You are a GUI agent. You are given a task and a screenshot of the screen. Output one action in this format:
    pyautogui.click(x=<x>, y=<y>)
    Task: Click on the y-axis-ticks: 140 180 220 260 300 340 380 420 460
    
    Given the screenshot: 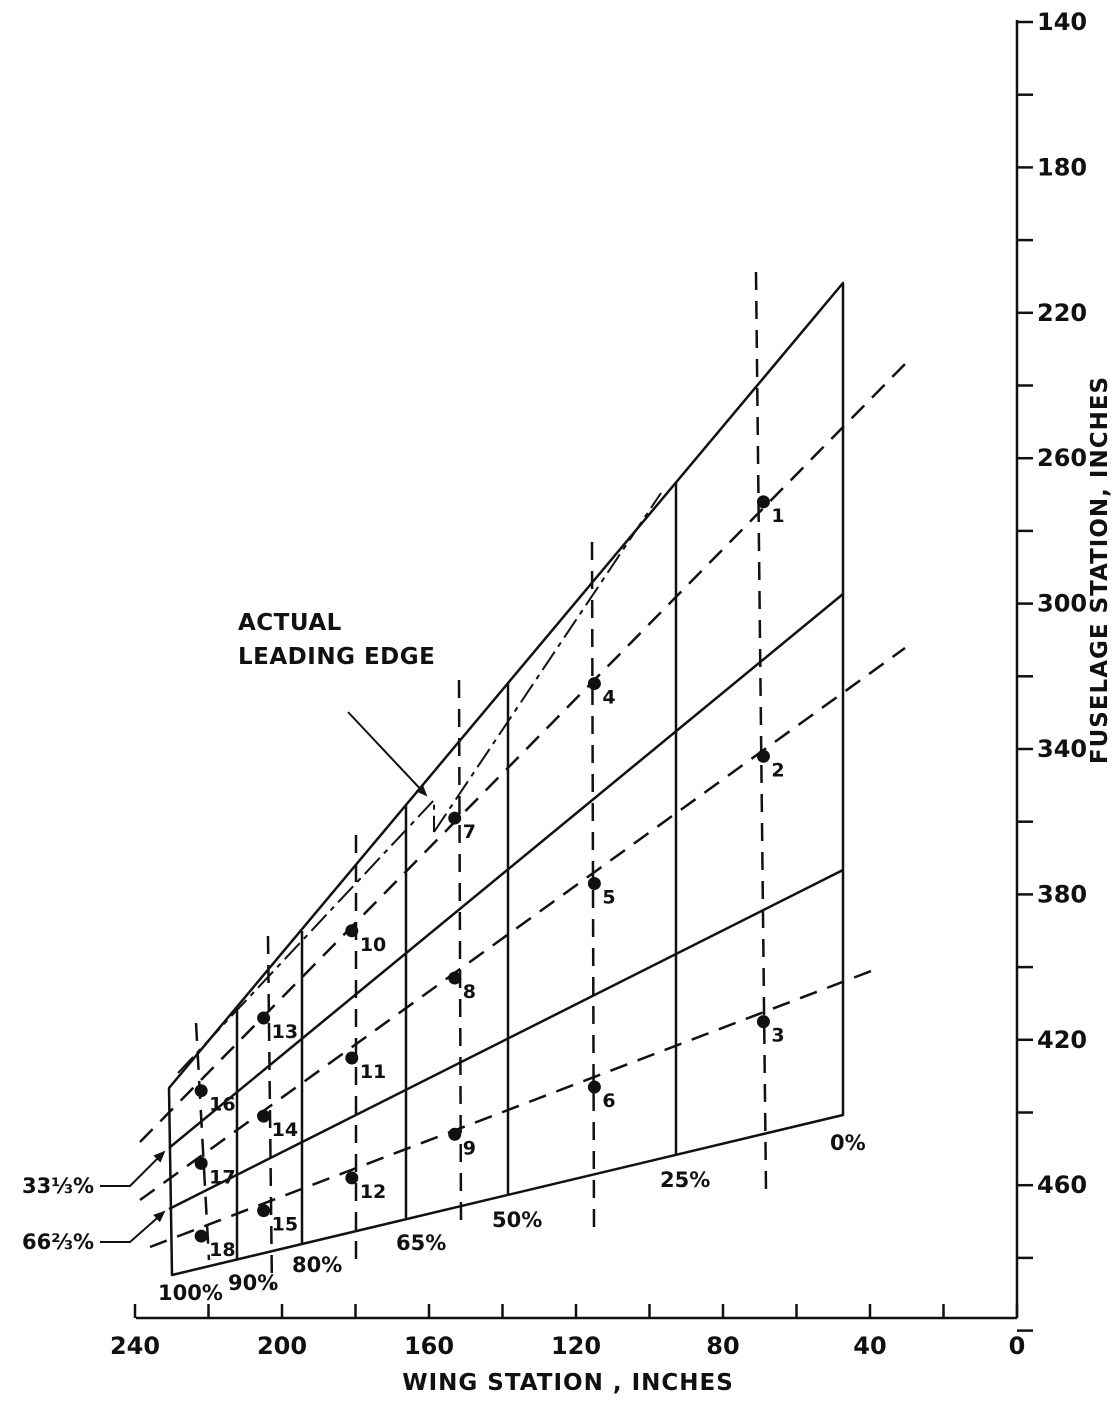 What is the action you would take?
    pyautogui.click(x=1052, y=670)
    